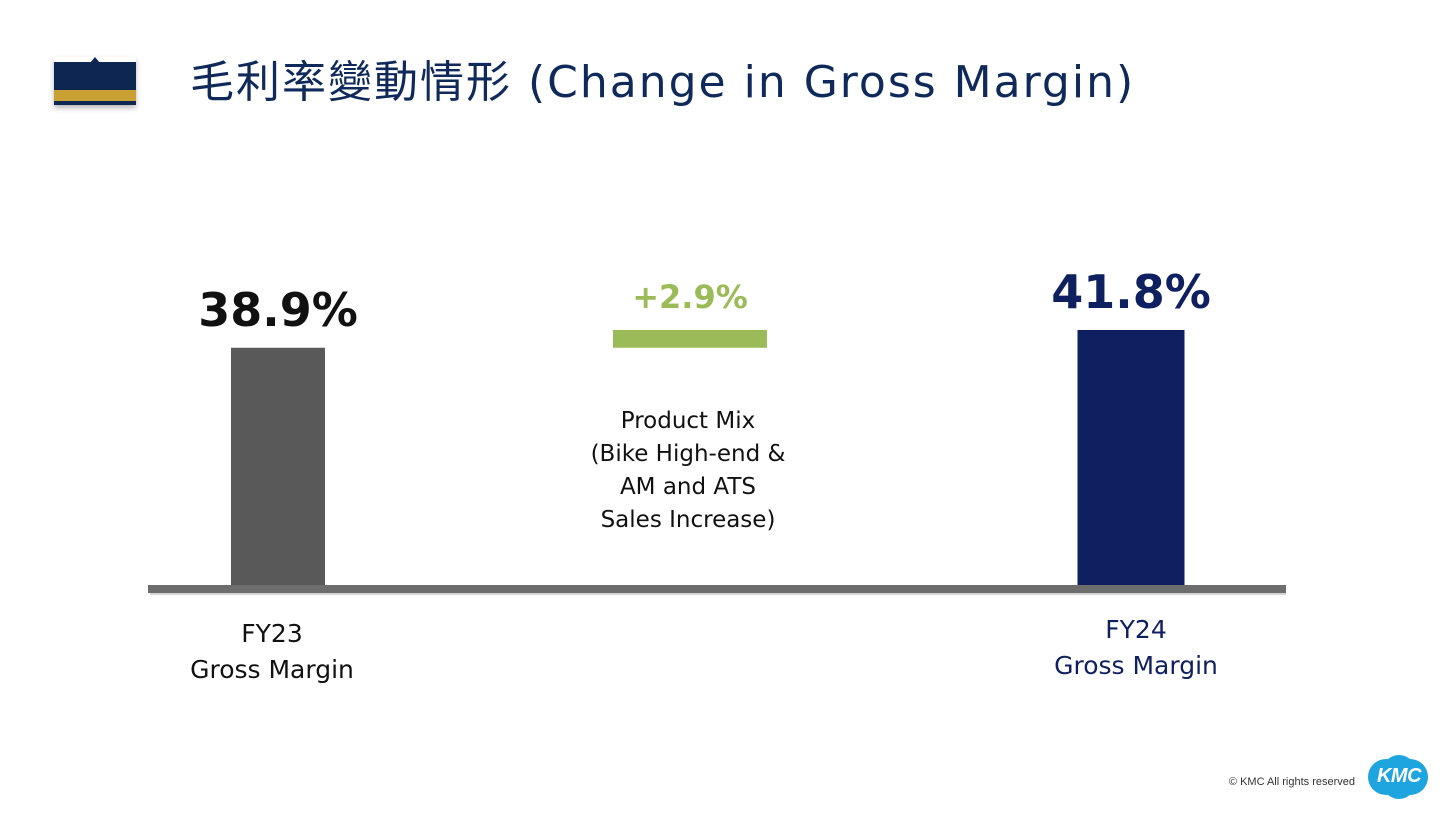 The height and width of the screenshot is (819, 1456). What do you see at coordinates (690, 297) in the screenshot?
I see `data-label-1: +2.9%` at bounding box center [690, 297].